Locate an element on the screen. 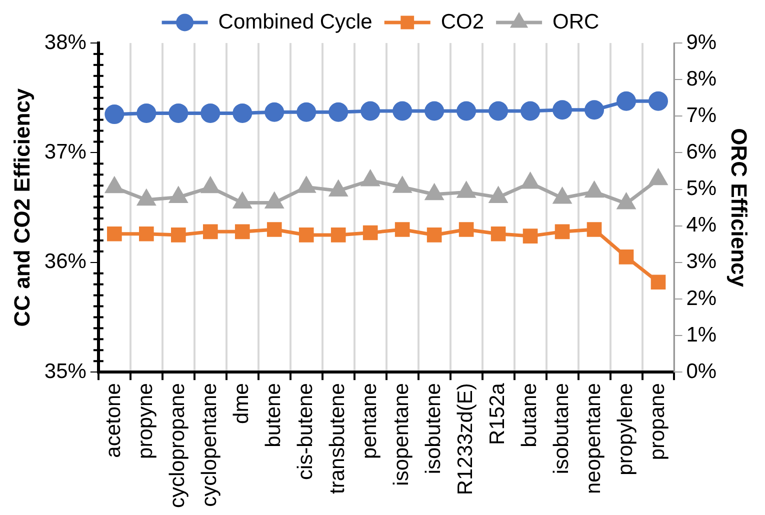  legend-label: Combined Cycle is located at coordinates (295, 22).